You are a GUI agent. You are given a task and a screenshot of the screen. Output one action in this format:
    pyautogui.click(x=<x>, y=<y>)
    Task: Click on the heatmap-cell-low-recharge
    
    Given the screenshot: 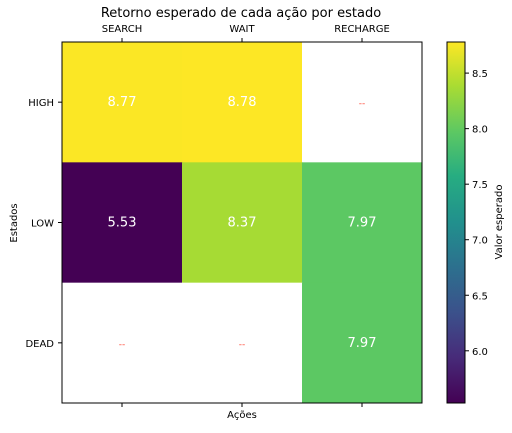 What is the action you would take?
    pyautogui.click(x=362, y=223)
    